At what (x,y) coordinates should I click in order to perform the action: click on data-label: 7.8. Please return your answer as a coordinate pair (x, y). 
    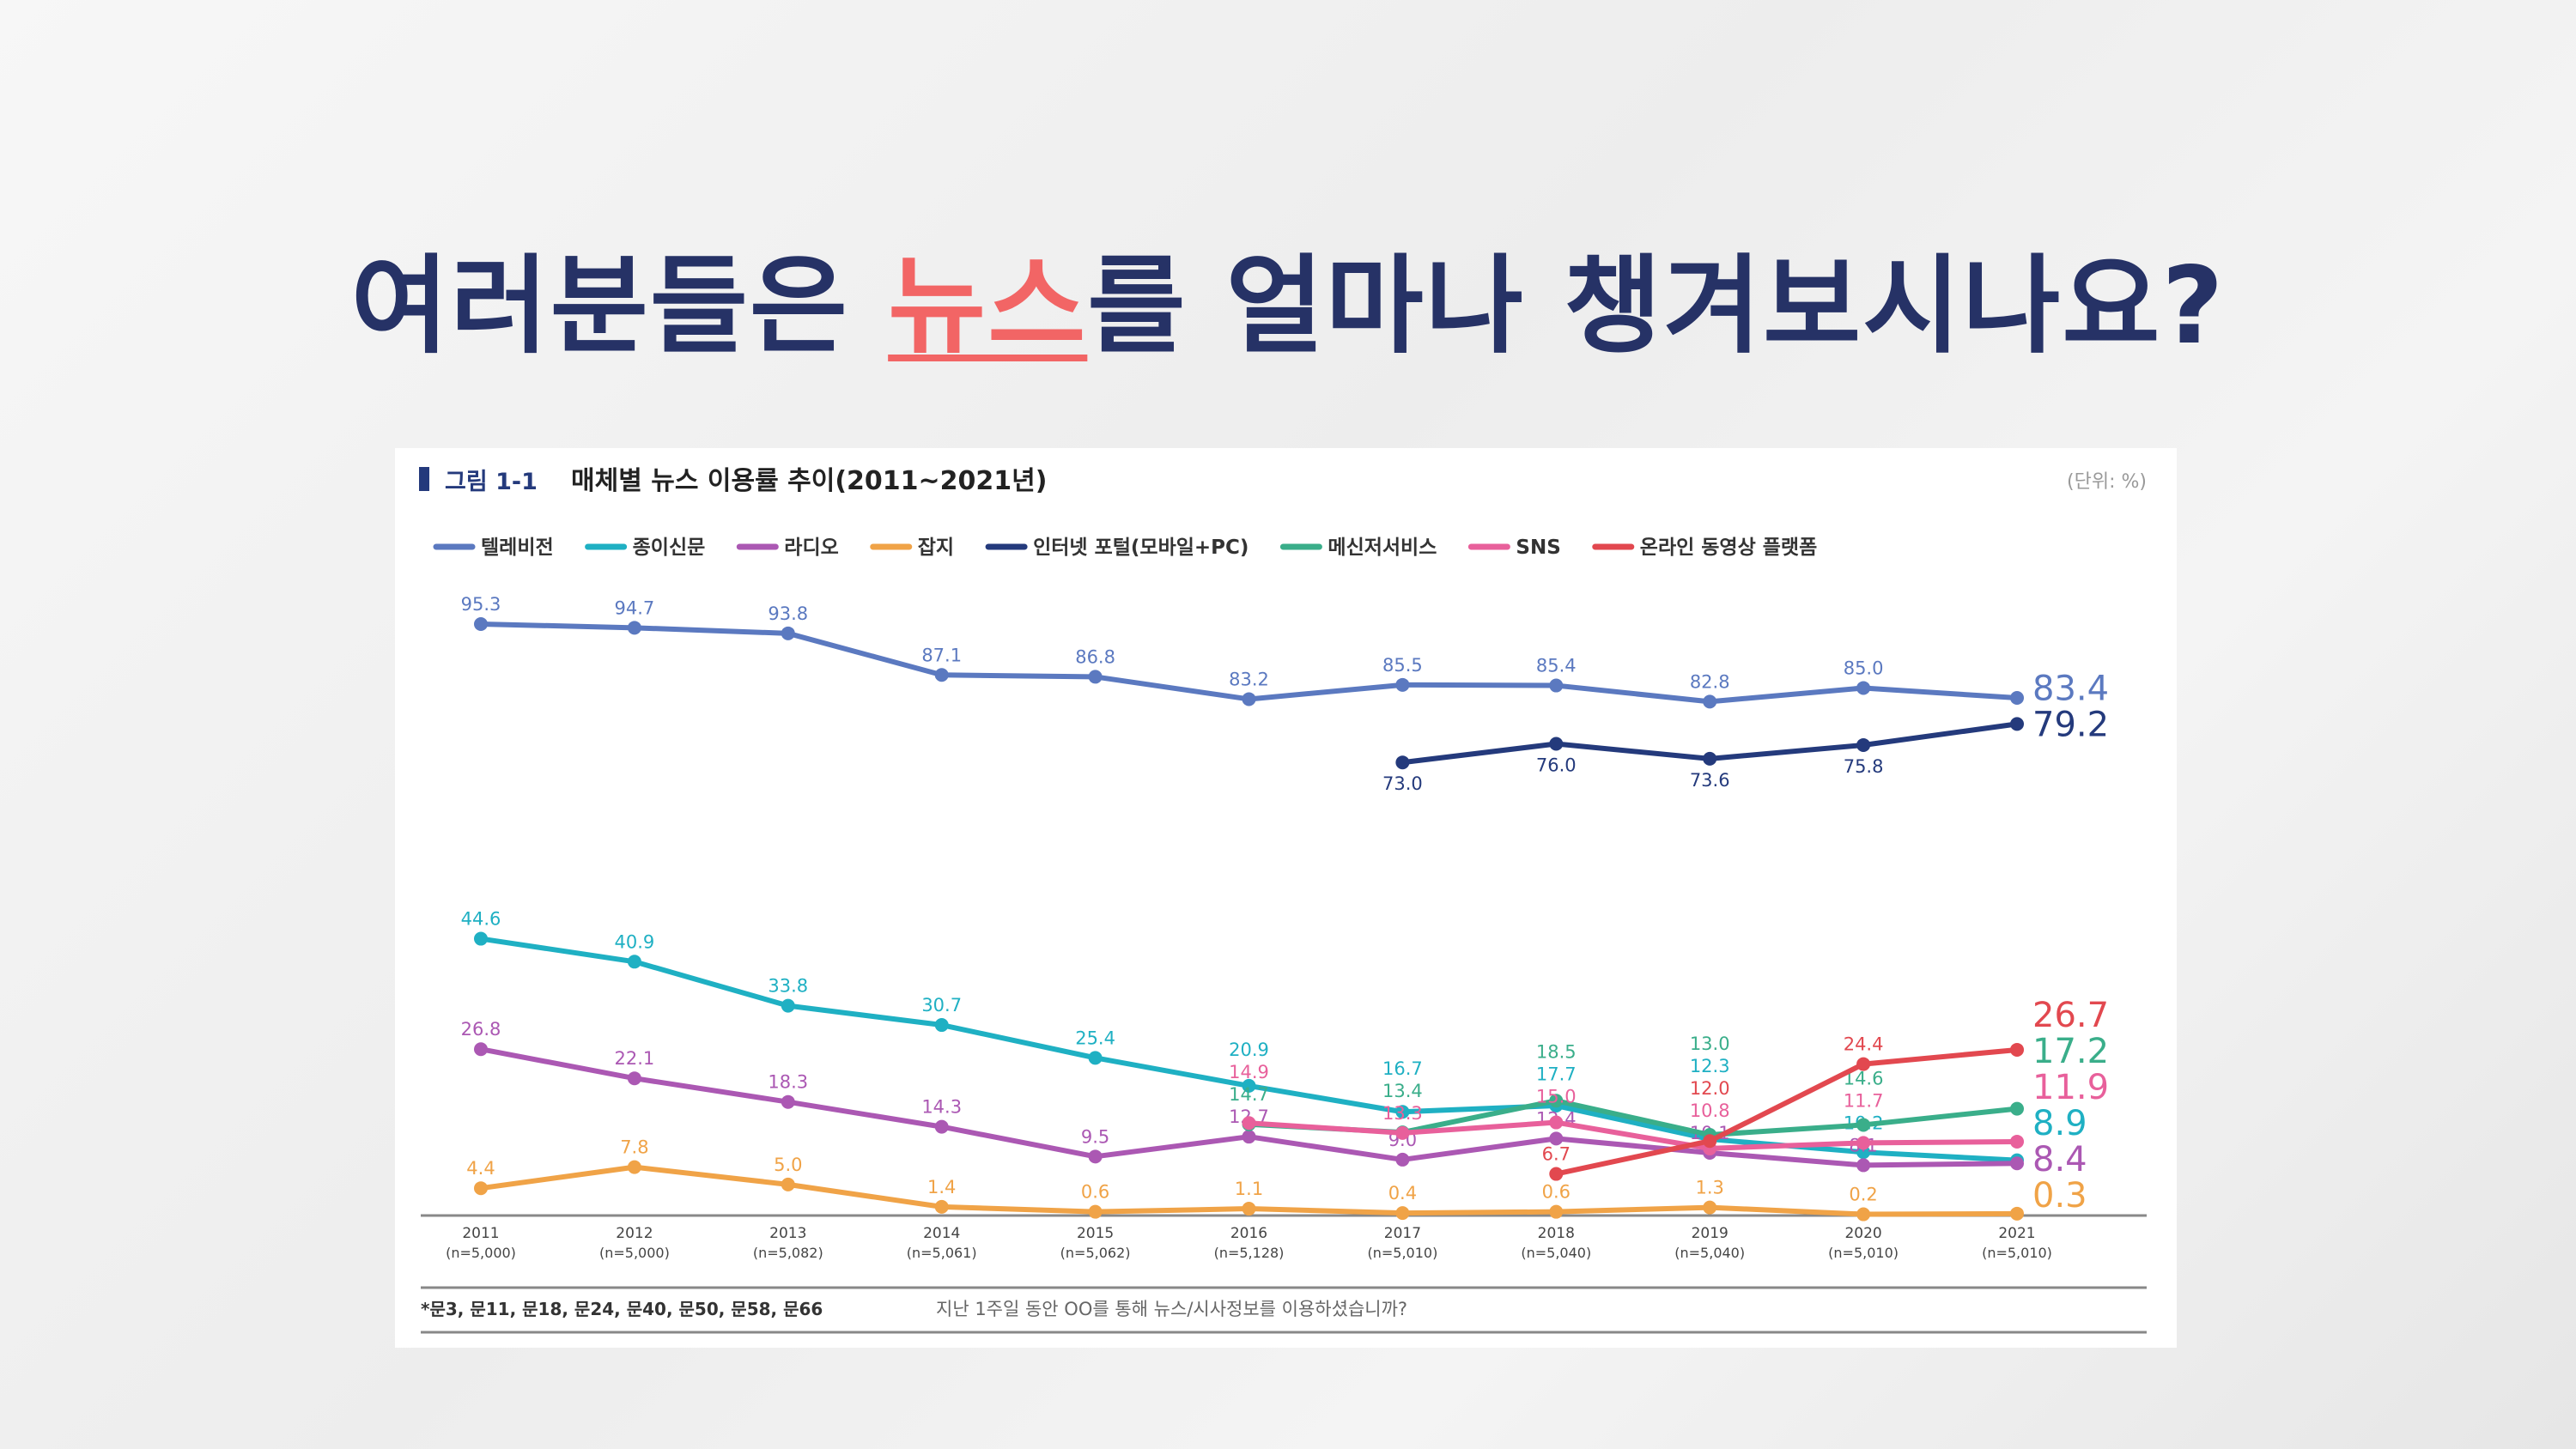
    Looking at the image, I should click on (634, 1147).